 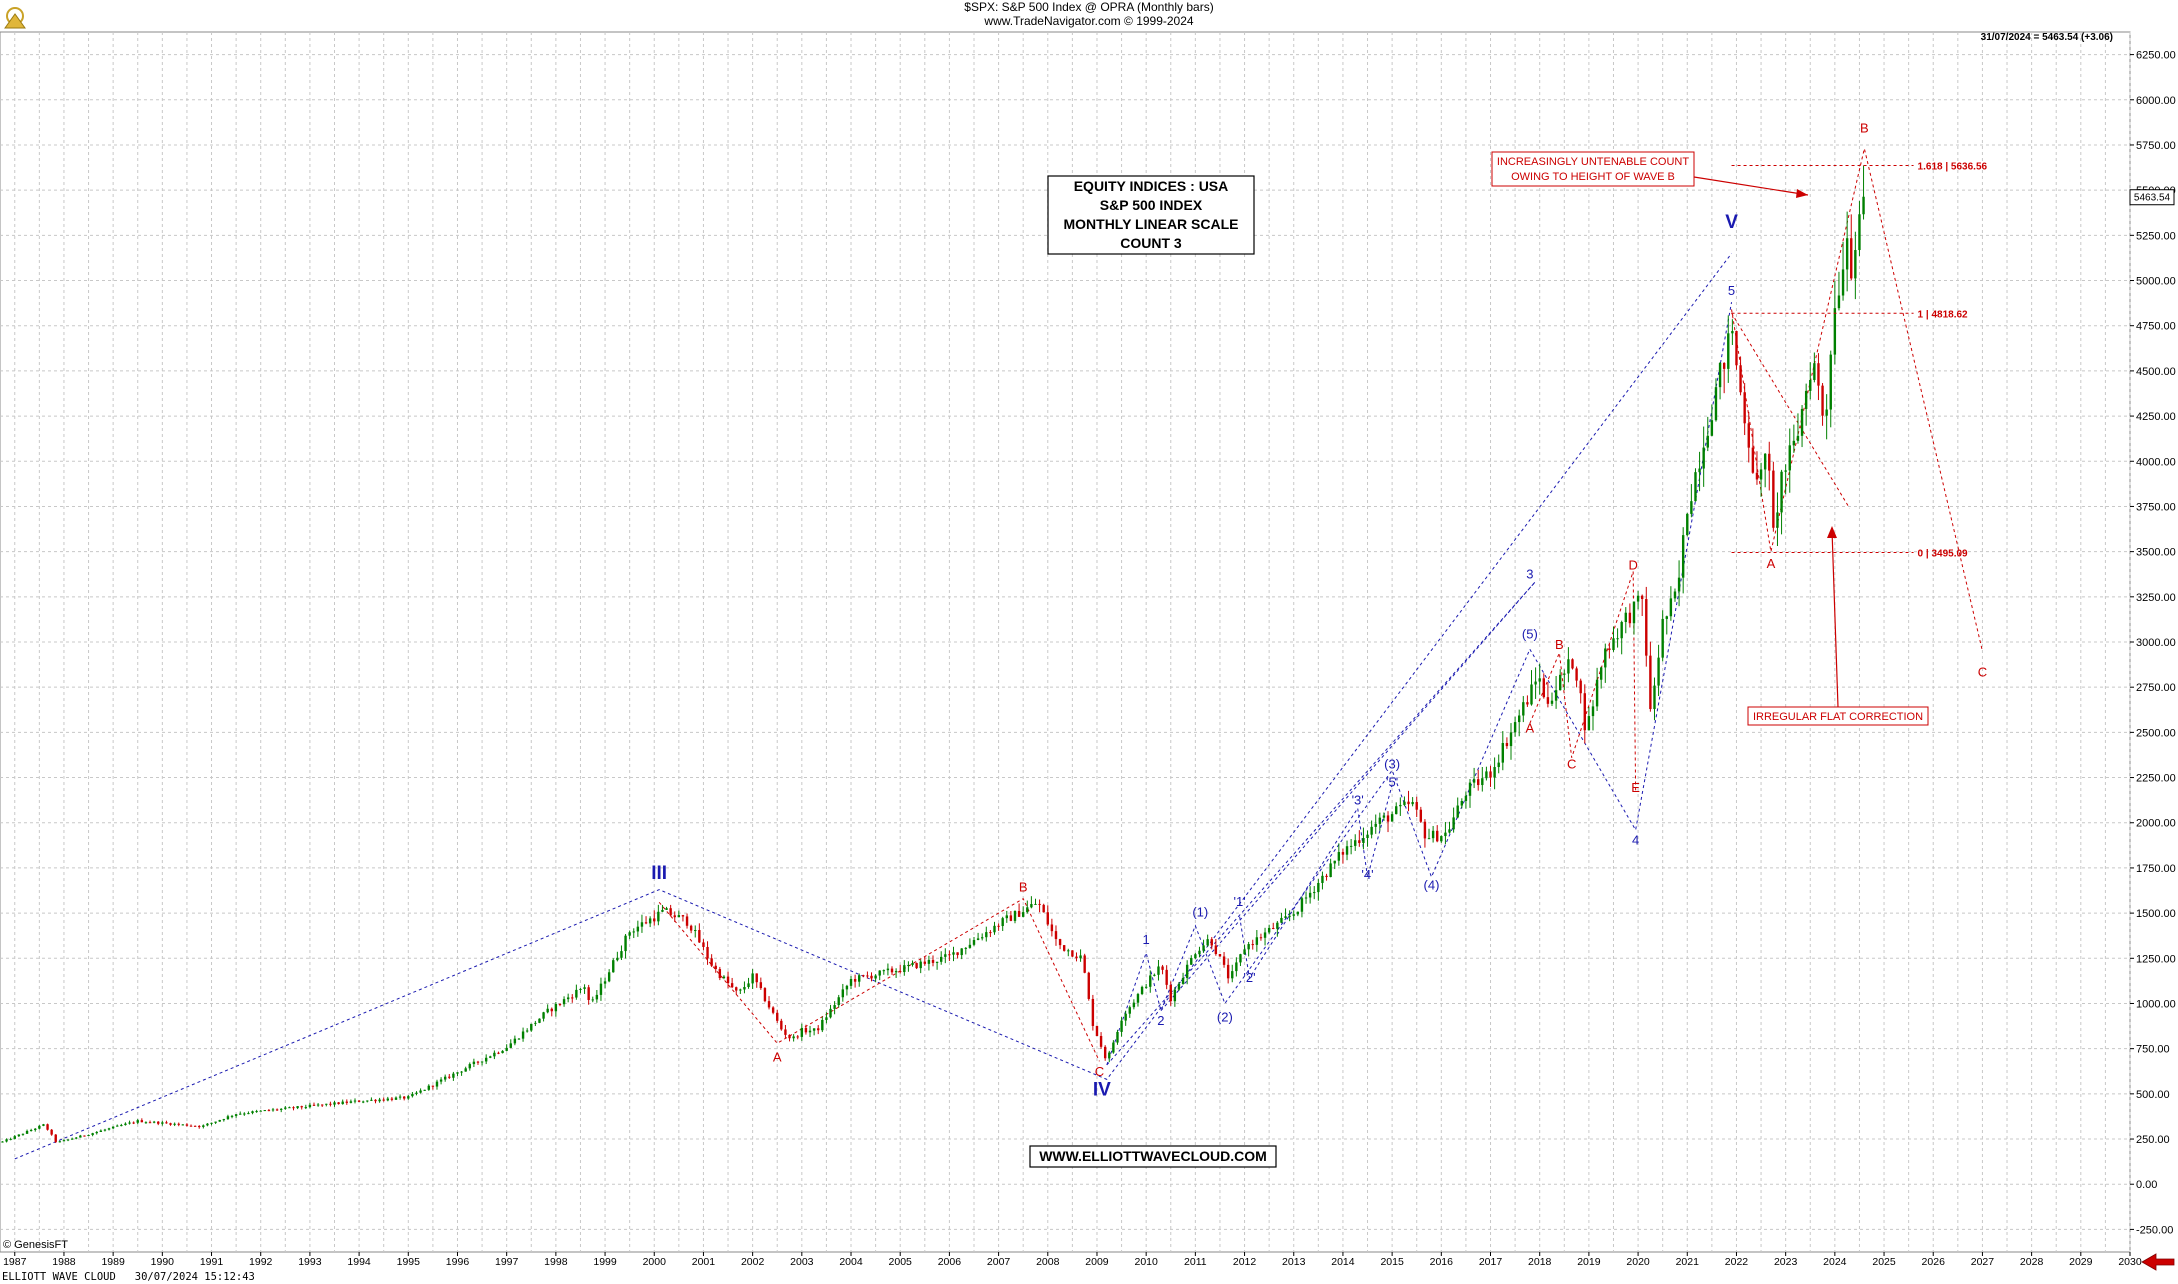 I want to click on x-tick-label: 2019, so click(x=1589, y=1262).